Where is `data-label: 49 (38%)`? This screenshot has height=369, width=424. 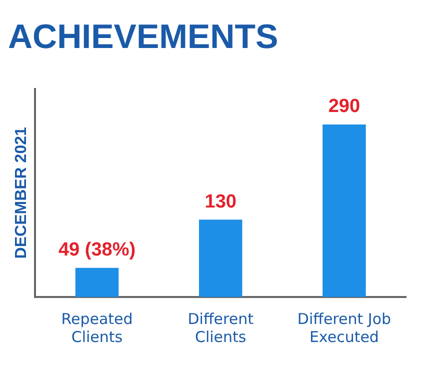 data-label: 49 (38%) is located at coordinates (97, 250).